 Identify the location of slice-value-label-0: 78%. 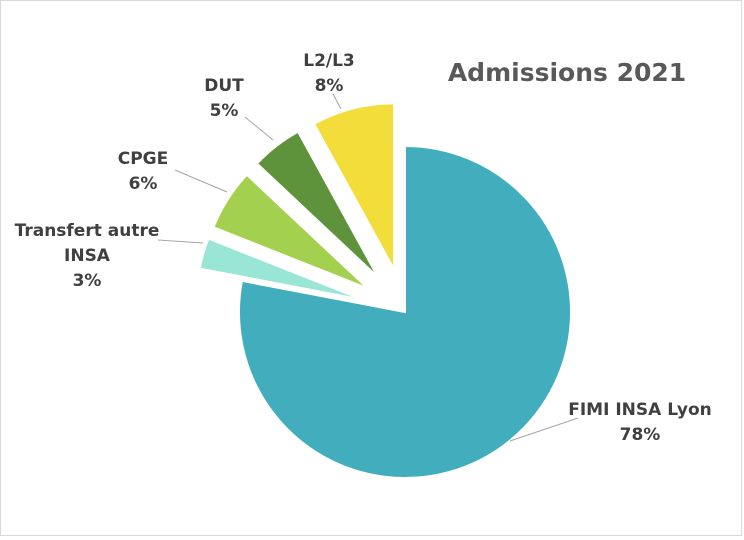
(640, 435).